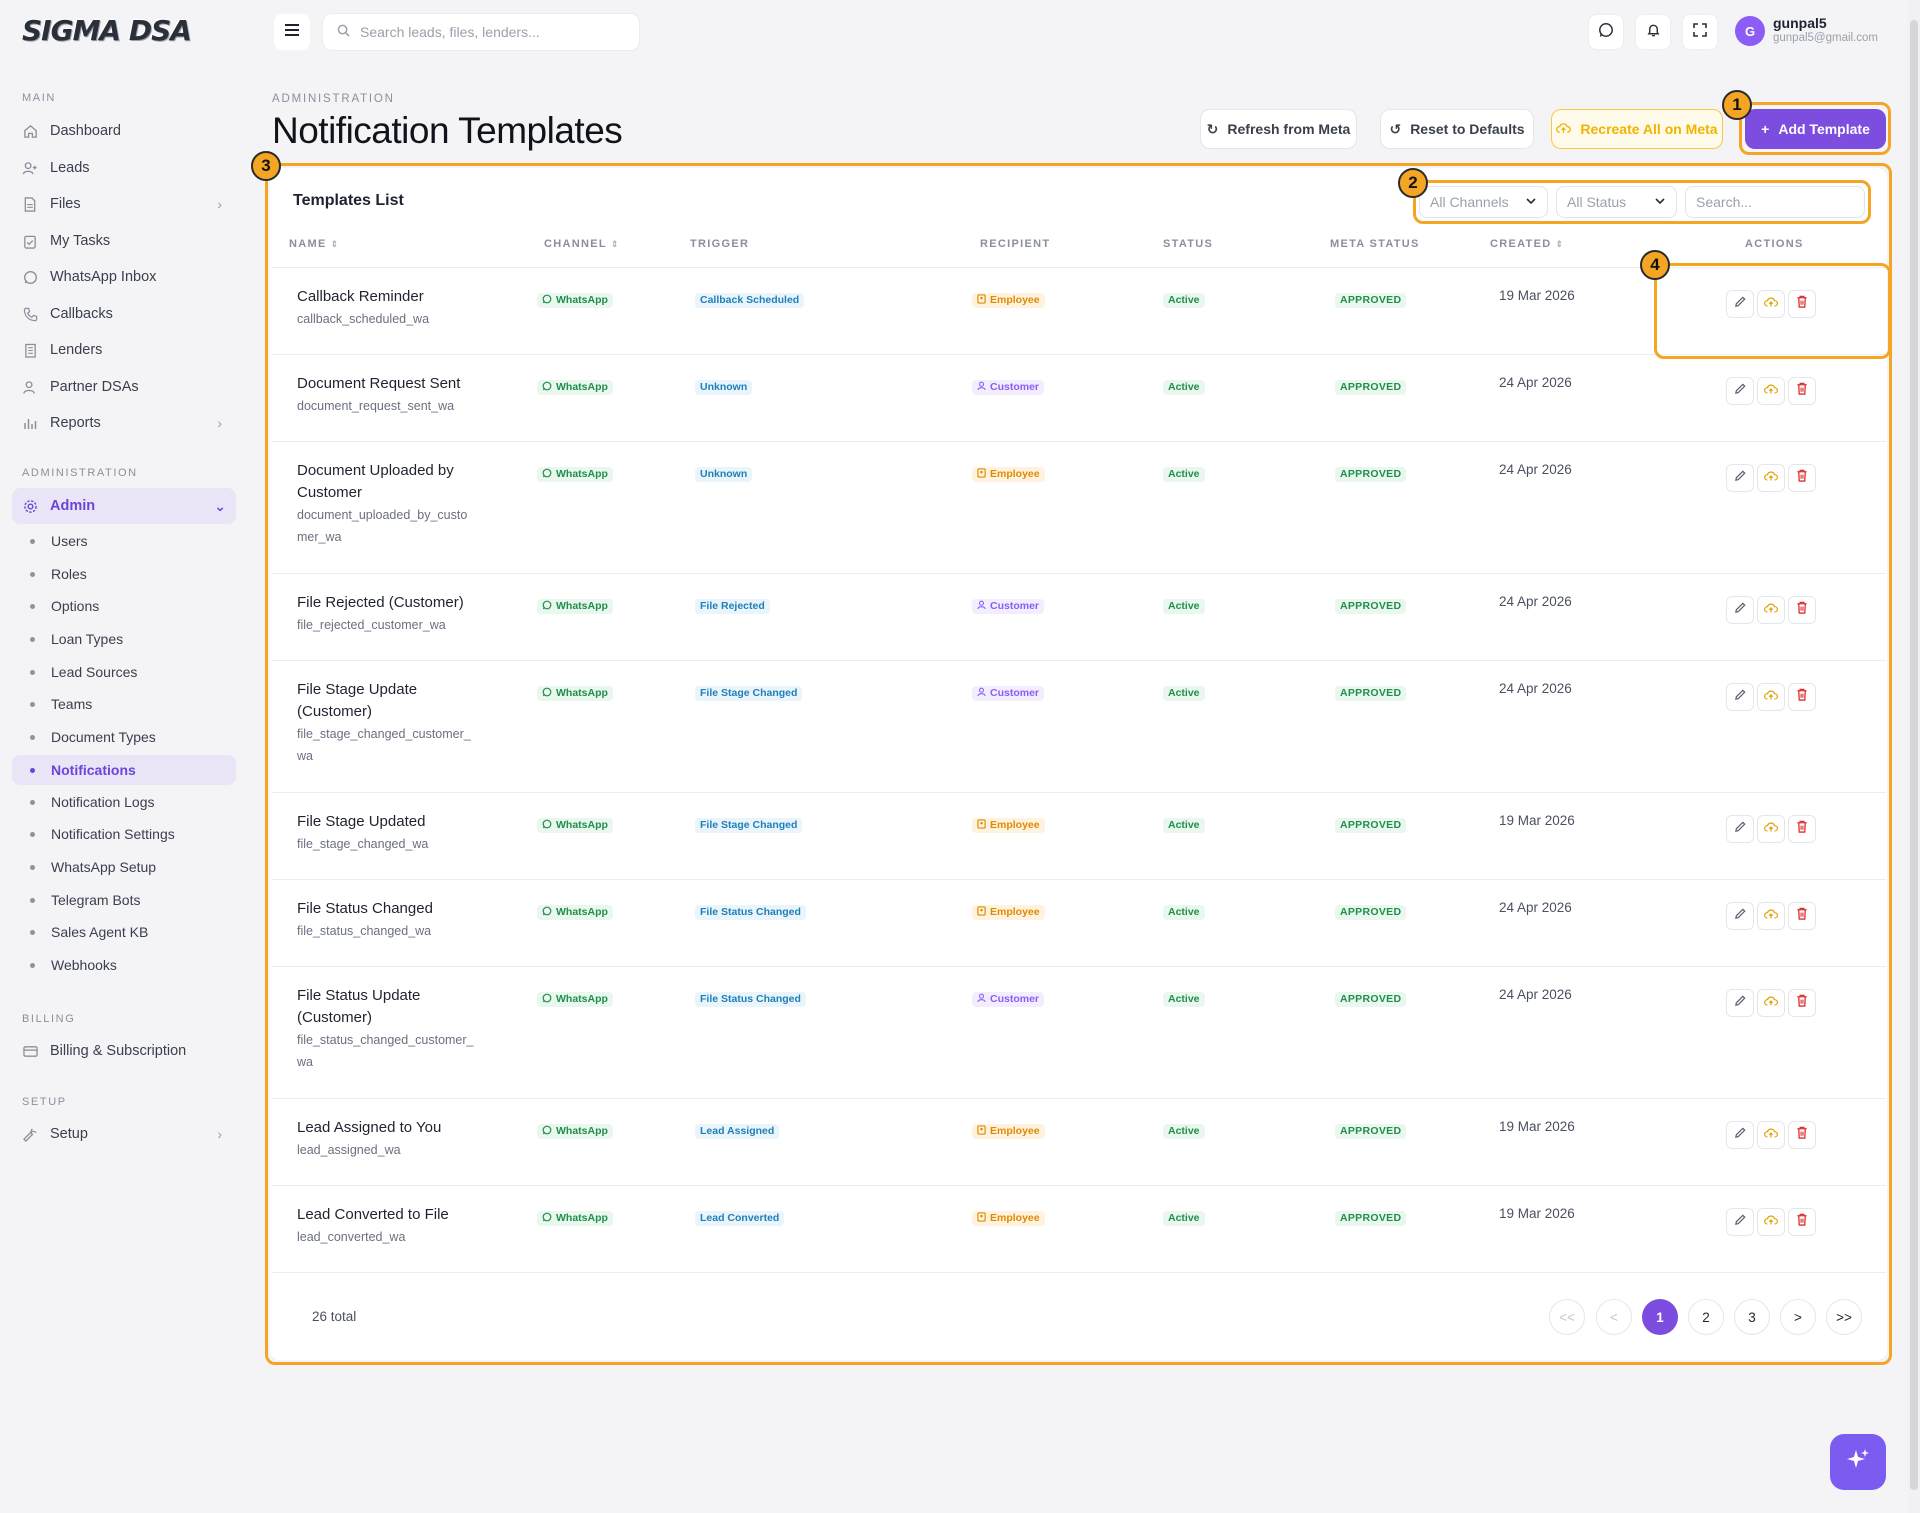 This screenshot has width=1920, height=1513. What do you see at coordinates (359, 1006) in the screenshot?
I see `template-name: File Status Update (Customer)` at bounding box center [359, 1006].